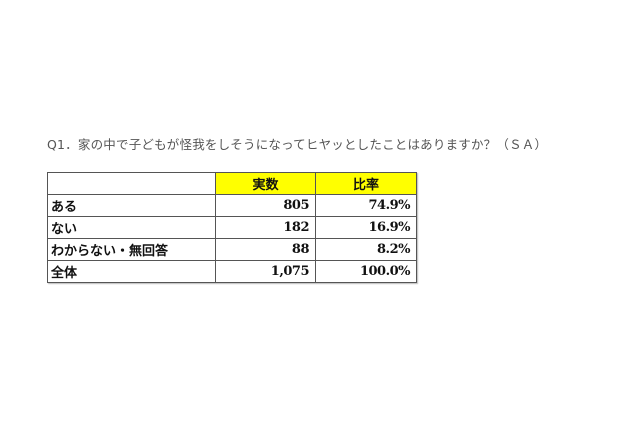  I want to click on row-ratio: 100.0%, so click(366, 271).